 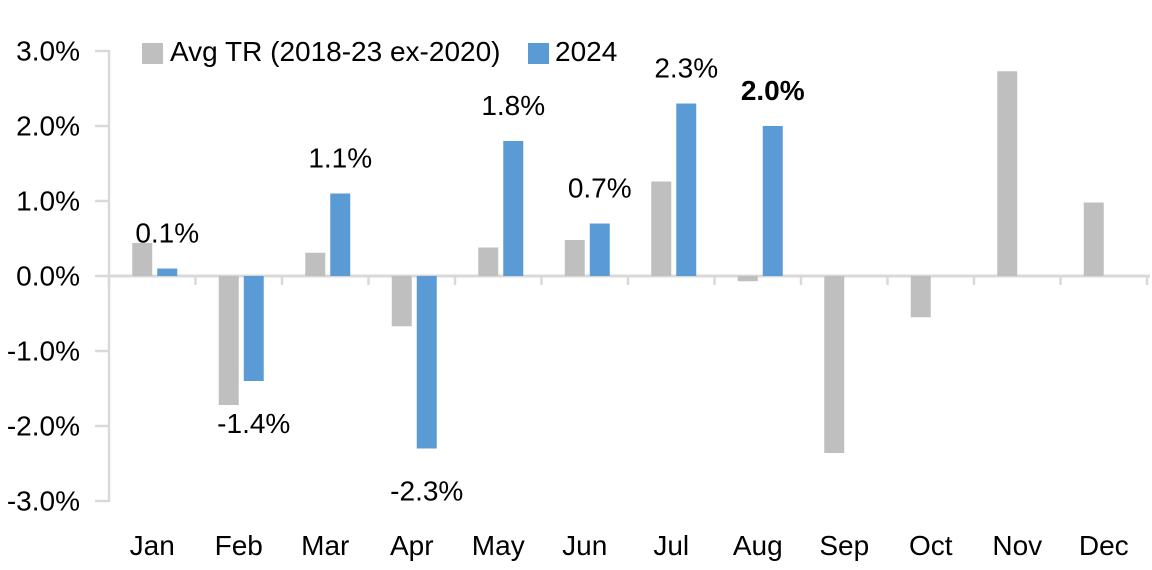 What do you see at coordinates (629, 545) in the screenshot?
I see `x-axis-labels: Jan Feb Mar Apr May Jun Jul Aug Sep Oct Nov Dec` at bounding box center [629, 545].